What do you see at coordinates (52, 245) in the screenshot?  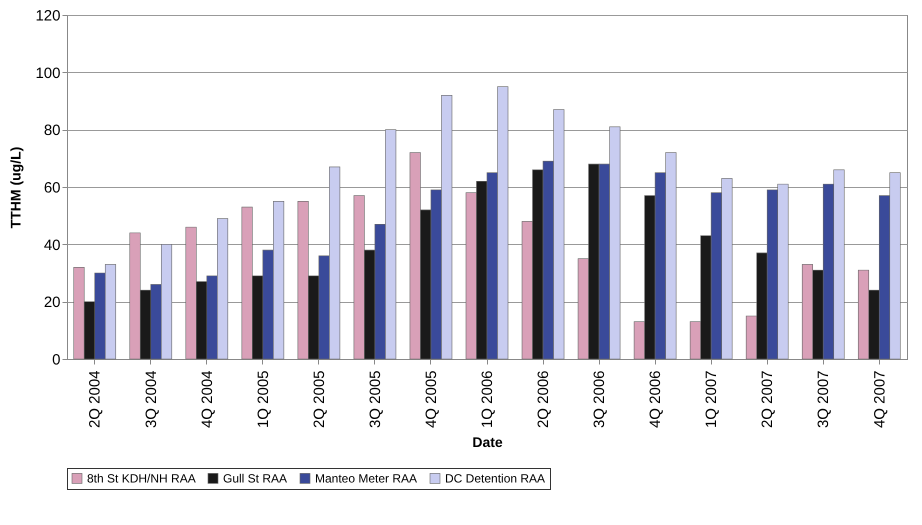 I see `y-tick-label: 40` at bounding box center [52, 245].